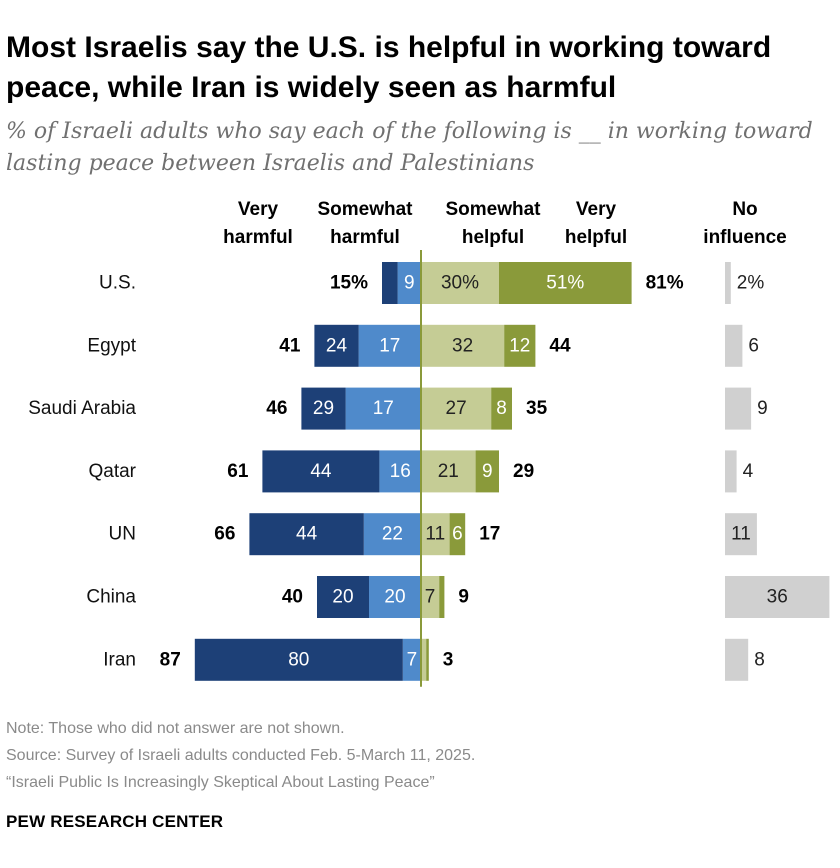 Image resolution: width=840 pixels, height=868 pixels. I want to click on data-label-no-influence: 36, so click(777, 597).